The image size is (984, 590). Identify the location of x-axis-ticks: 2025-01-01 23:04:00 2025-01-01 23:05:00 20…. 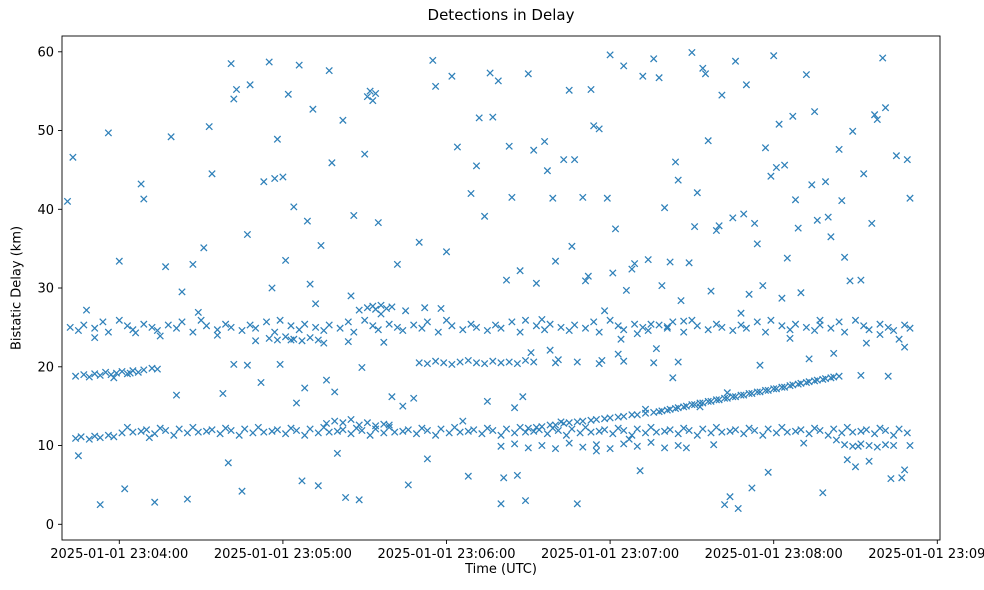
(517, 551).